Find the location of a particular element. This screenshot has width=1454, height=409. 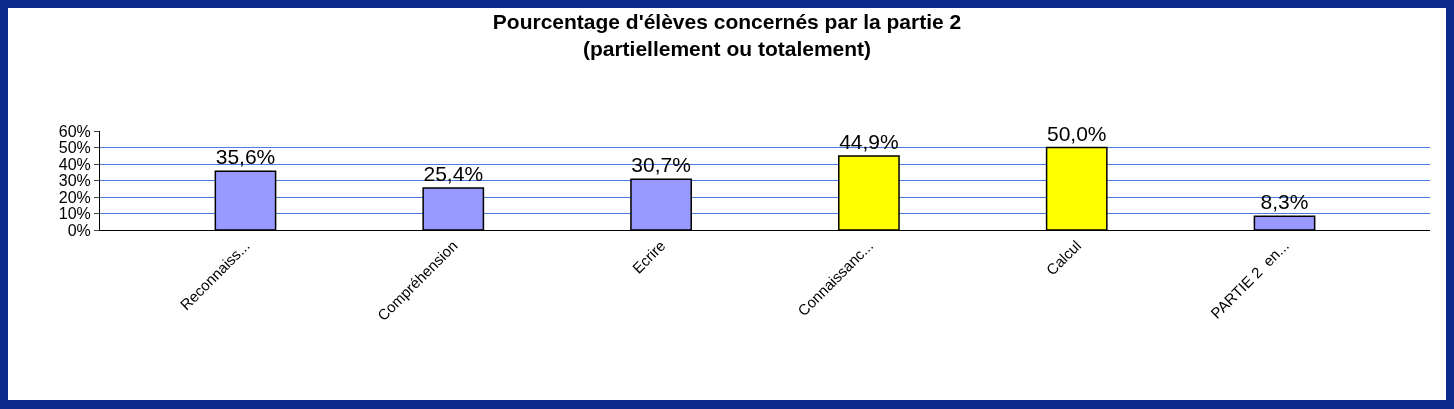

y-tick-label: 60% is located at coordinates (74, 131).